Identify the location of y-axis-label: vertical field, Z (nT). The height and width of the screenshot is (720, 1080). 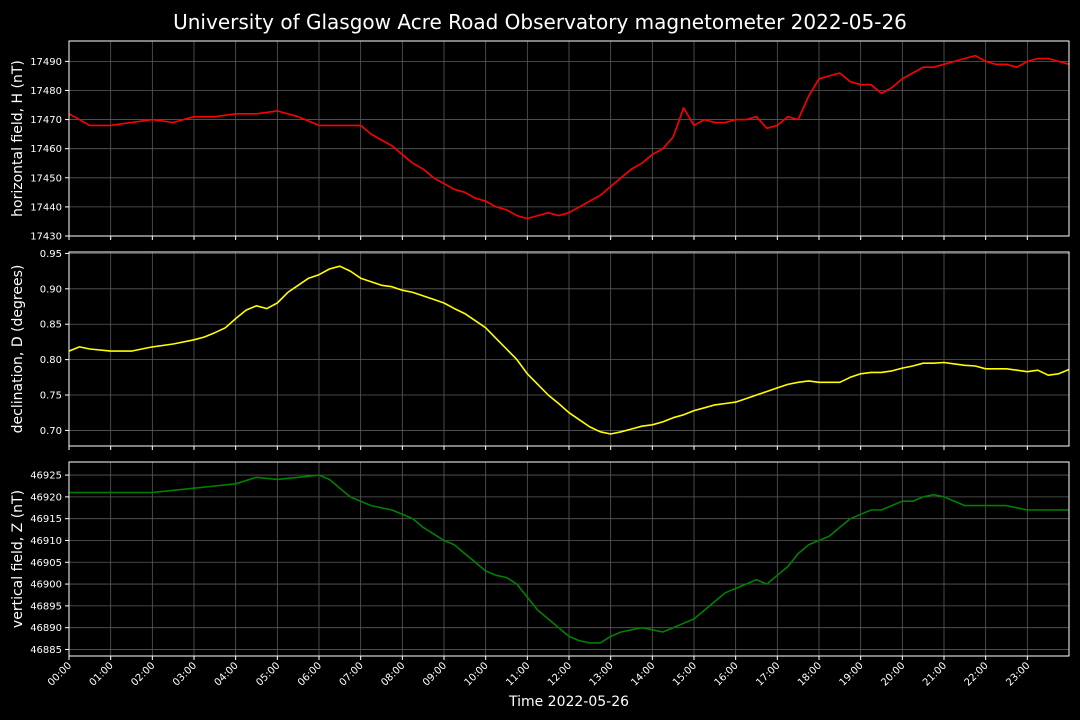
(18, 559).